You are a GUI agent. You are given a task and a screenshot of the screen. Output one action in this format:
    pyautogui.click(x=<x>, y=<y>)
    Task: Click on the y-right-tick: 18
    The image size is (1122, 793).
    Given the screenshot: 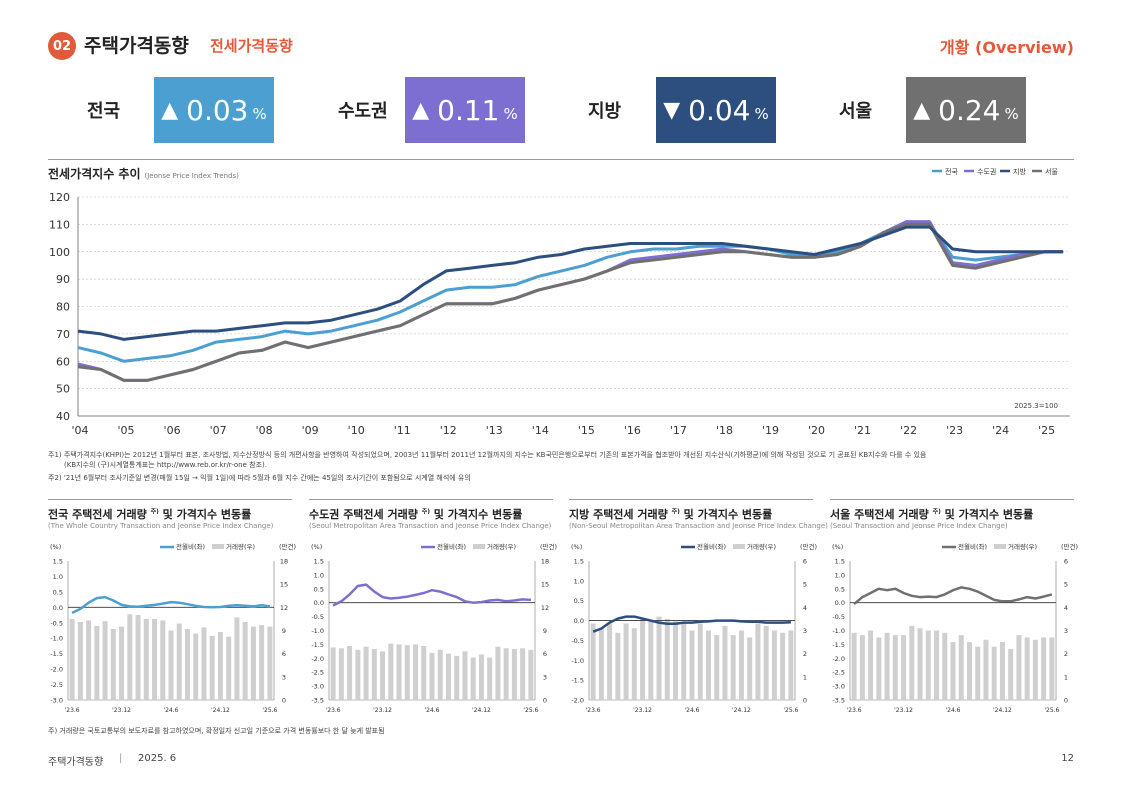 What is the action you would take?
    pyautogui.click(x=284, y=562)
    